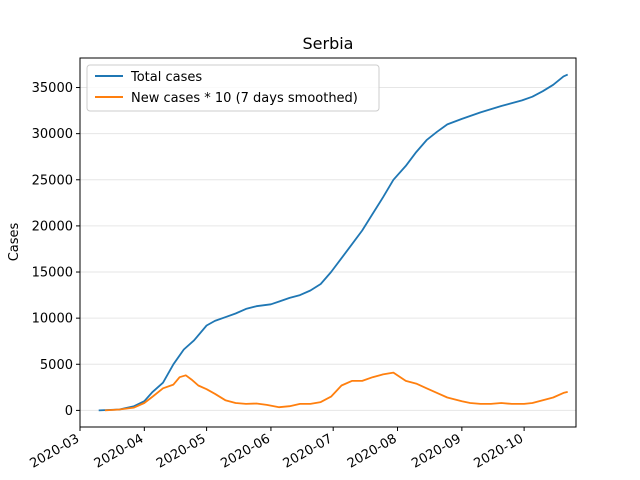  What do you see at coordinates (181, 451) in the screenshot?
I see `x-tick-label: 2020-05` at bounding box center [181, 451].